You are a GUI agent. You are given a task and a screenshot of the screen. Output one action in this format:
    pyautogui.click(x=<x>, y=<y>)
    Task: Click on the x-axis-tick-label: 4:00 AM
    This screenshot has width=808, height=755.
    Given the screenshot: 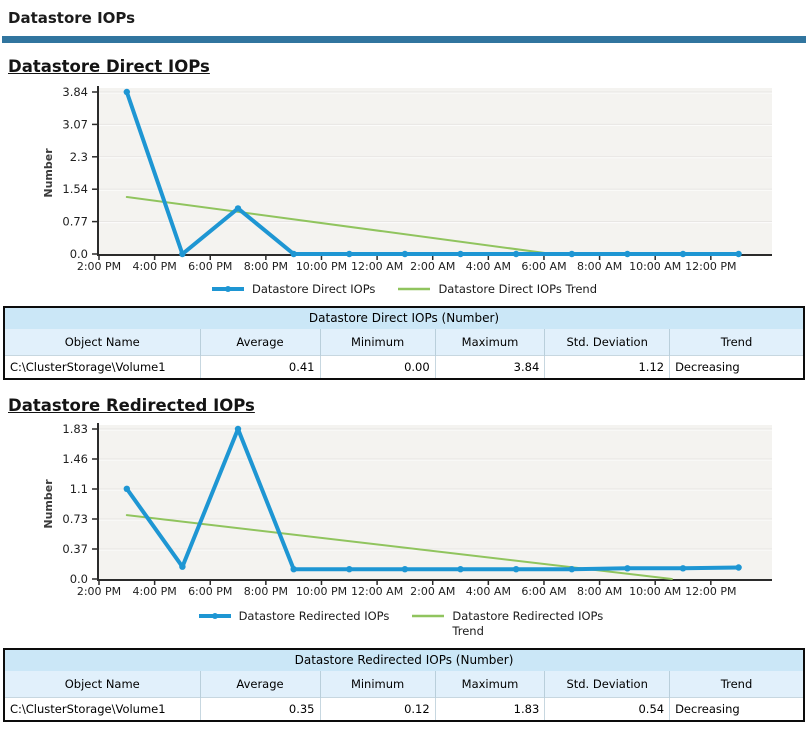 What is the action you would take?
    pyautogui.click(x=488, y=266)
    